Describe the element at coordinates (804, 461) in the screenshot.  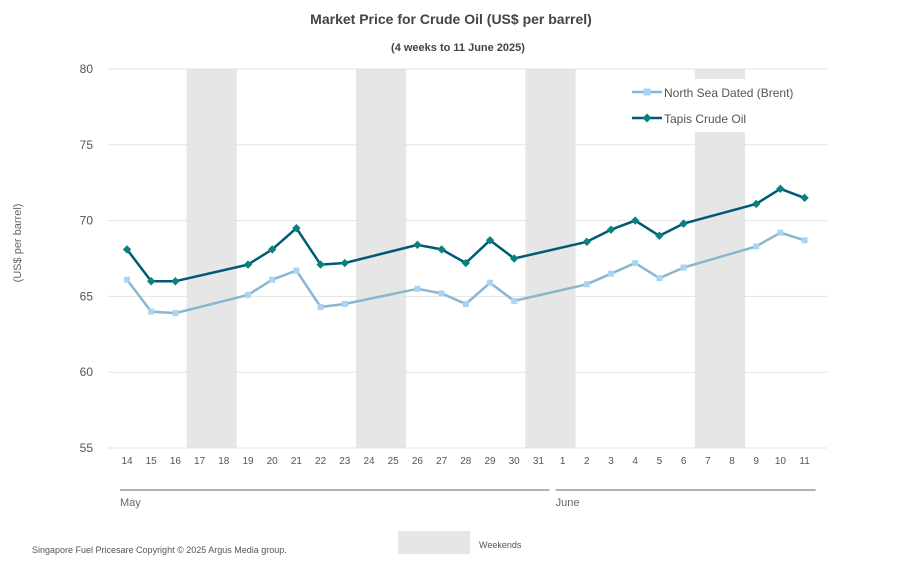
I see `x-tick-label: 11` at that location.